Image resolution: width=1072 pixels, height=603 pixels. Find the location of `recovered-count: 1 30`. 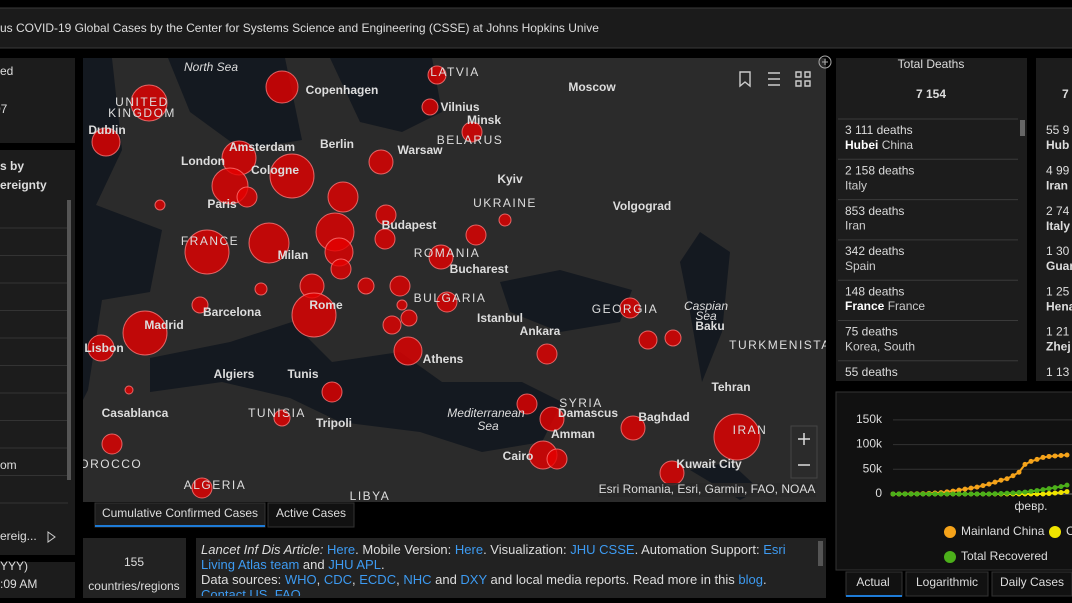

recovered-count: 1 30 is located at coordinates (1058, 251).